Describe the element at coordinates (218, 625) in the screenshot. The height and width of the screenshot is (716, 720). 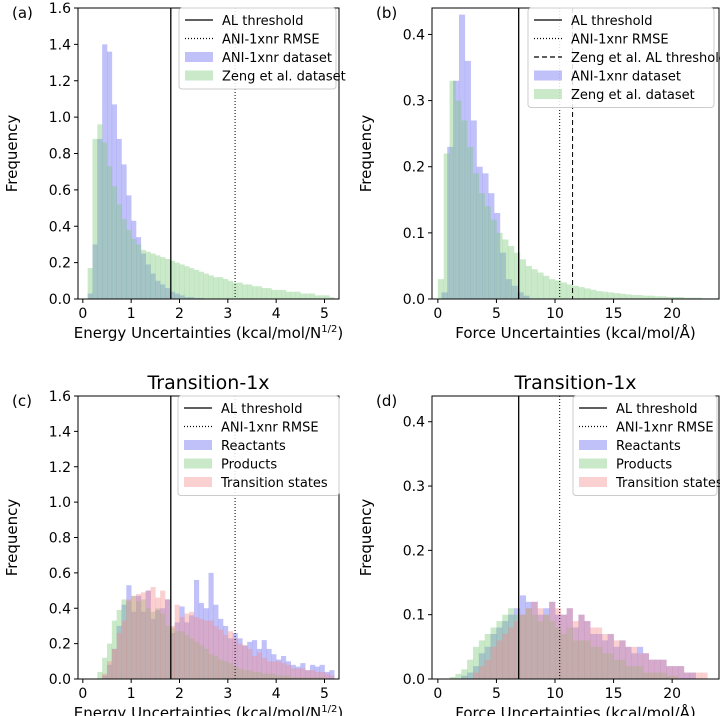
I see `series-reactants` at that location.